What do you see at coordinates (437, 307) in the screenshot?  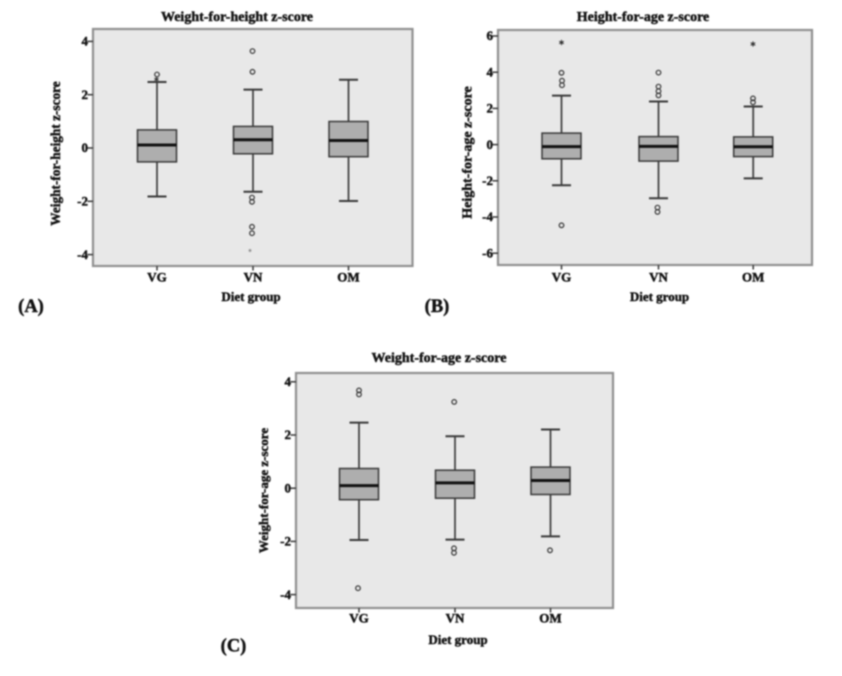 I see `svg-text: (B)` at bounding box center [437, 307].